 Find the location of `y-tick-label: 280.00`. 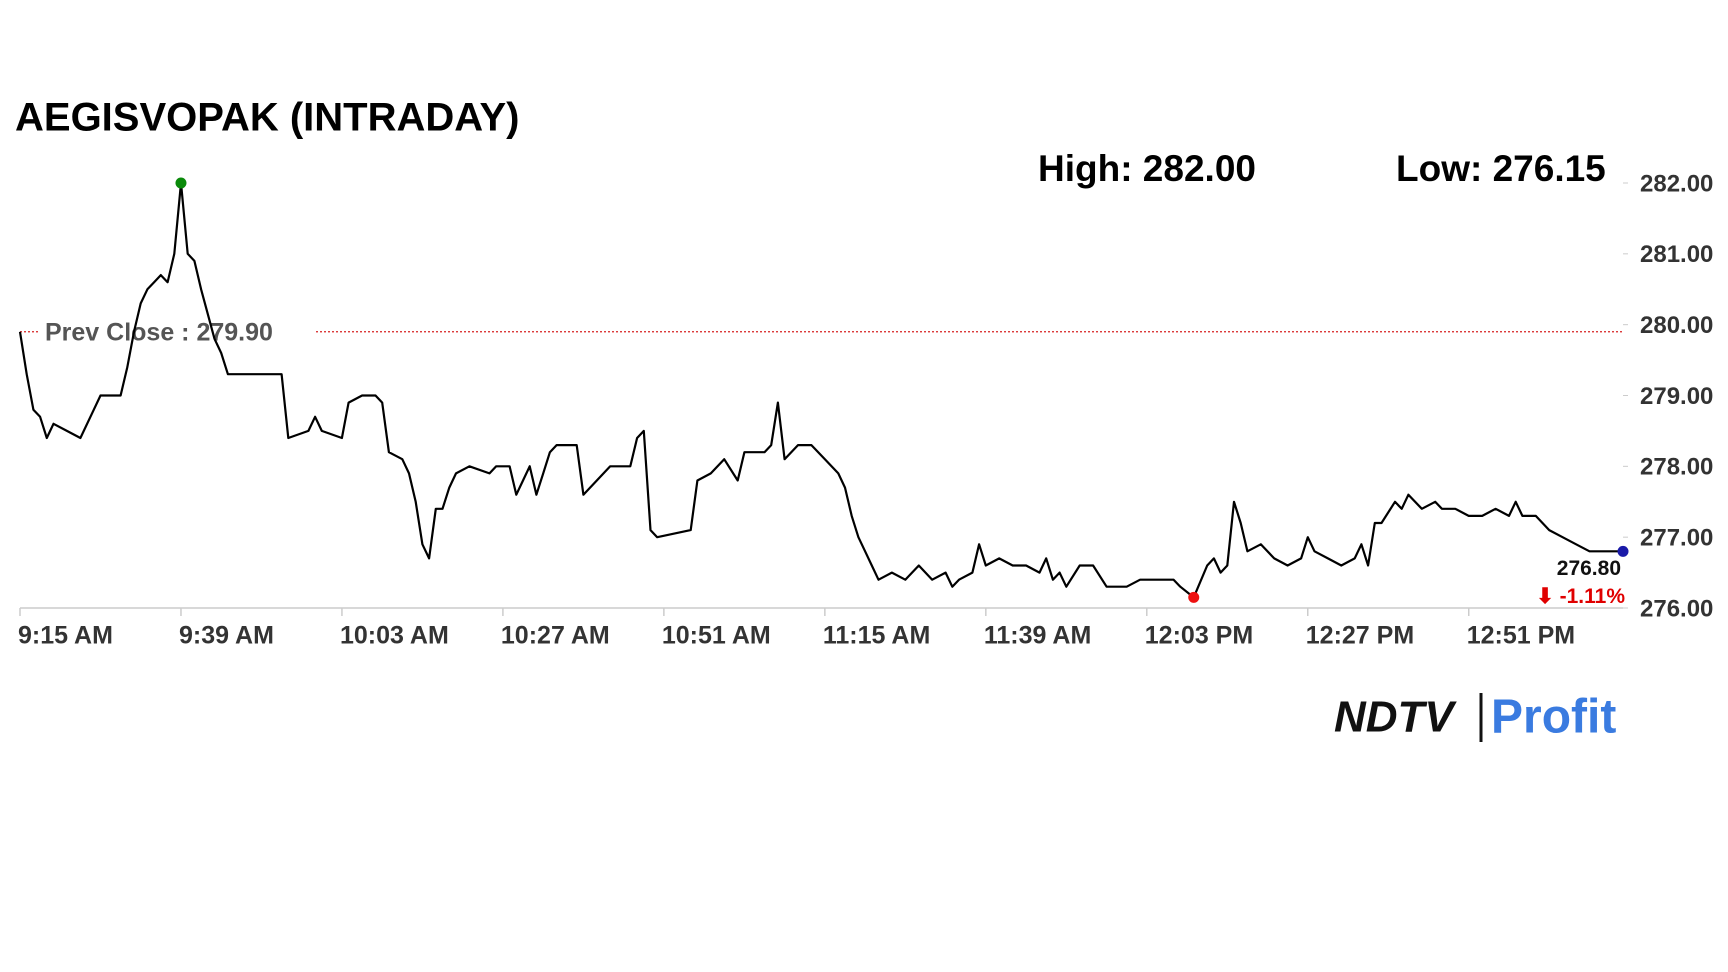

y-tick-label: 280.00 is located at coordinates (1676, 325).